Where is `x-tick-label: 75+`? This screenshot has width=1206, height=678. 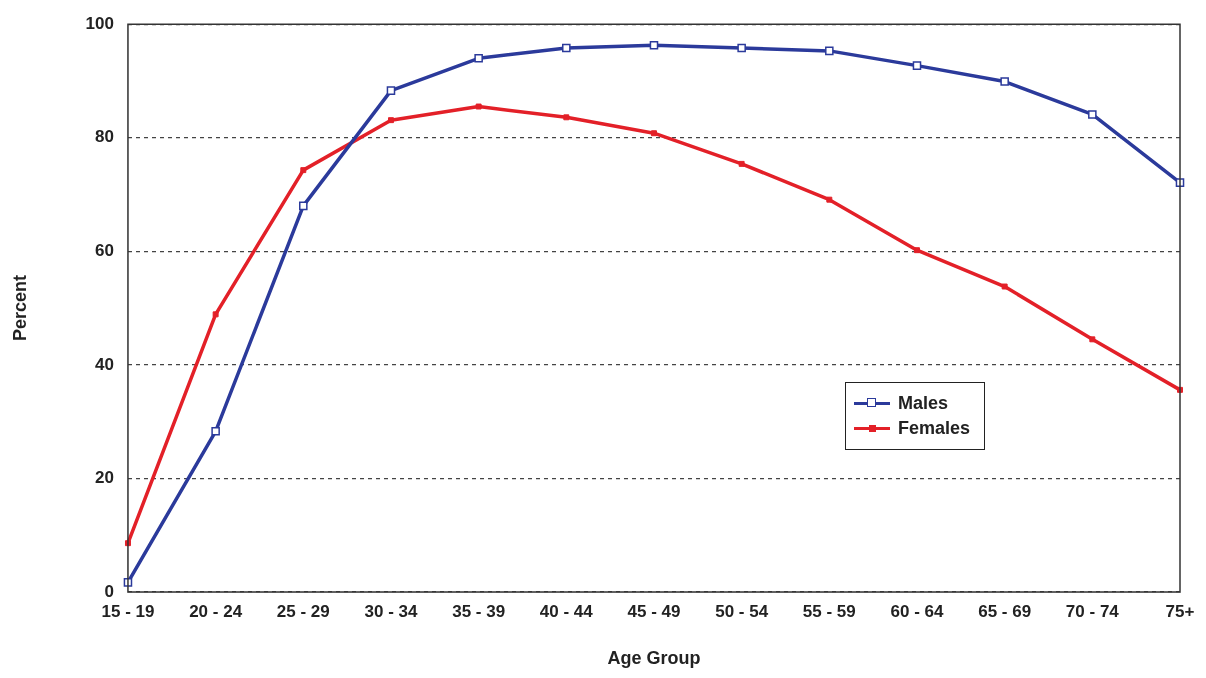
x-tick-label: 75+ is located at coordinates (1180, 611).